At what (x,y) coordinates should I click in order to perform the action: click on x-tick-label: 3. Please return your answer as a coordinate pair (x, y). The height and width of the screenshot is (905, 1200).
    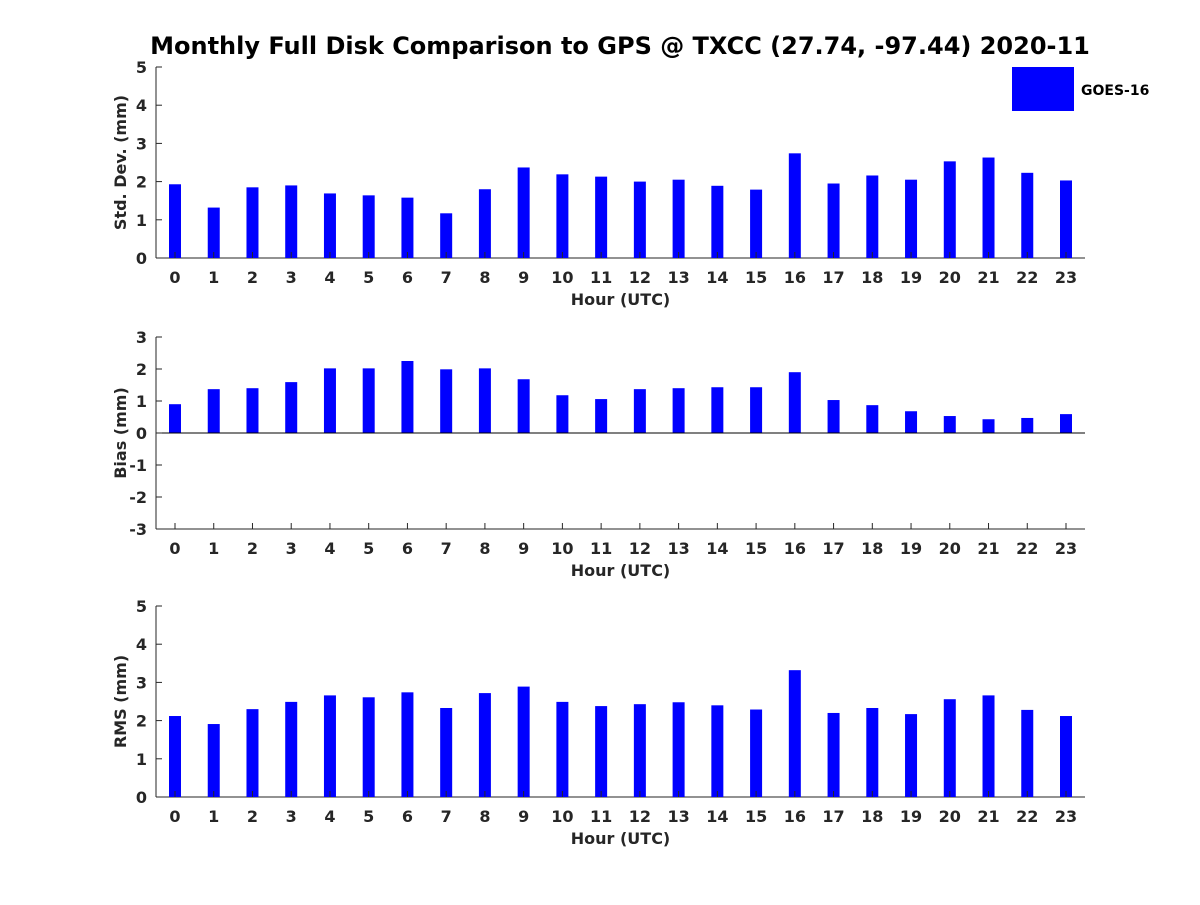
    Looking at the image, I should click on (291, 816).